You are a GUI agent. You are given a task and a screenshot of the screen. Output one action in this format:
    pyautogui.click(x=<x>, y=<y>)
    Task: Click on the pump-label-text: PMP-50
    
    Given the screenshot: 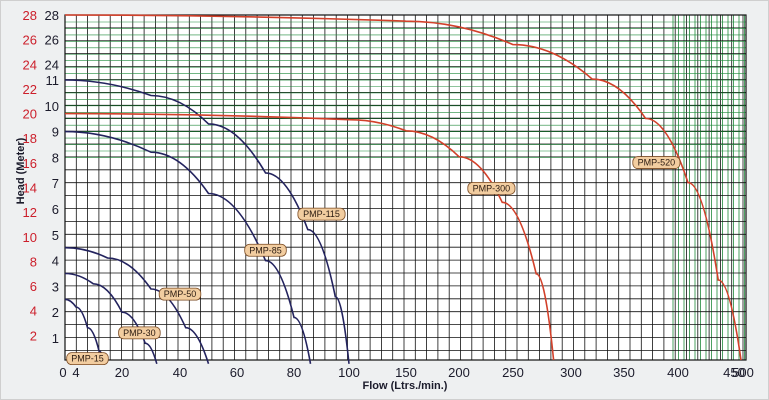 What is the action you would take?
    pyautogui.click(x=180, y=294)
    